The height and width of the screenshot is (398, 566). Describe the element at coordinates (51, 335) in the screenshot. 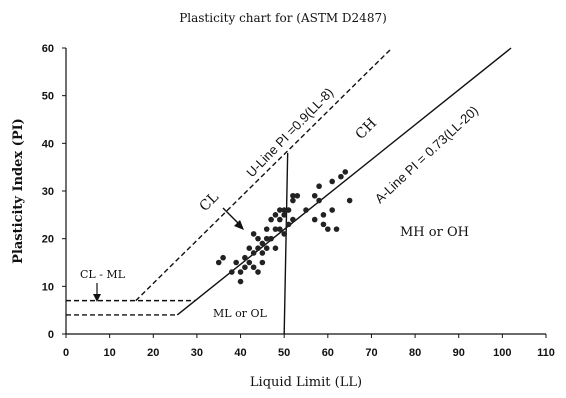

I see `y-tick-label: 0` at that location.